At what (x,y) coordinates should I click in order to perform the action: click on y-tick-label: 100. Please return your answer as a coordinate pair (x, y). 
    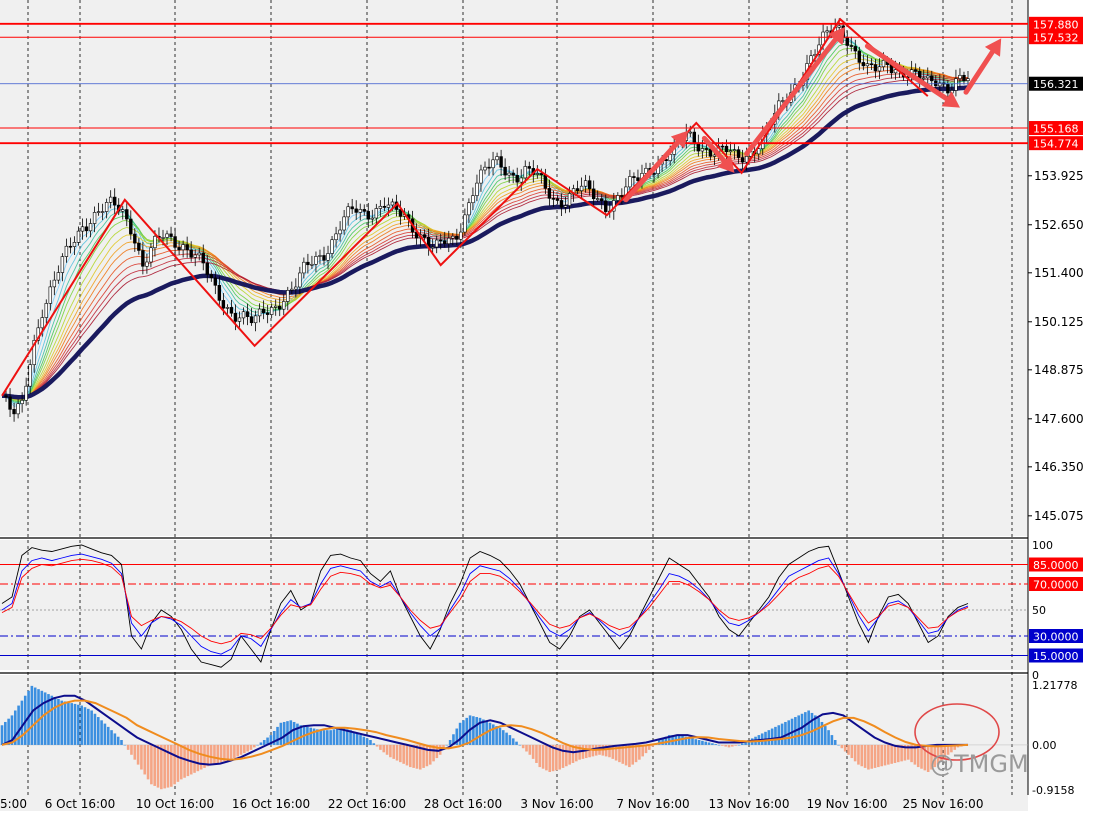
    Looking at the image, I should click on (1042, 545).